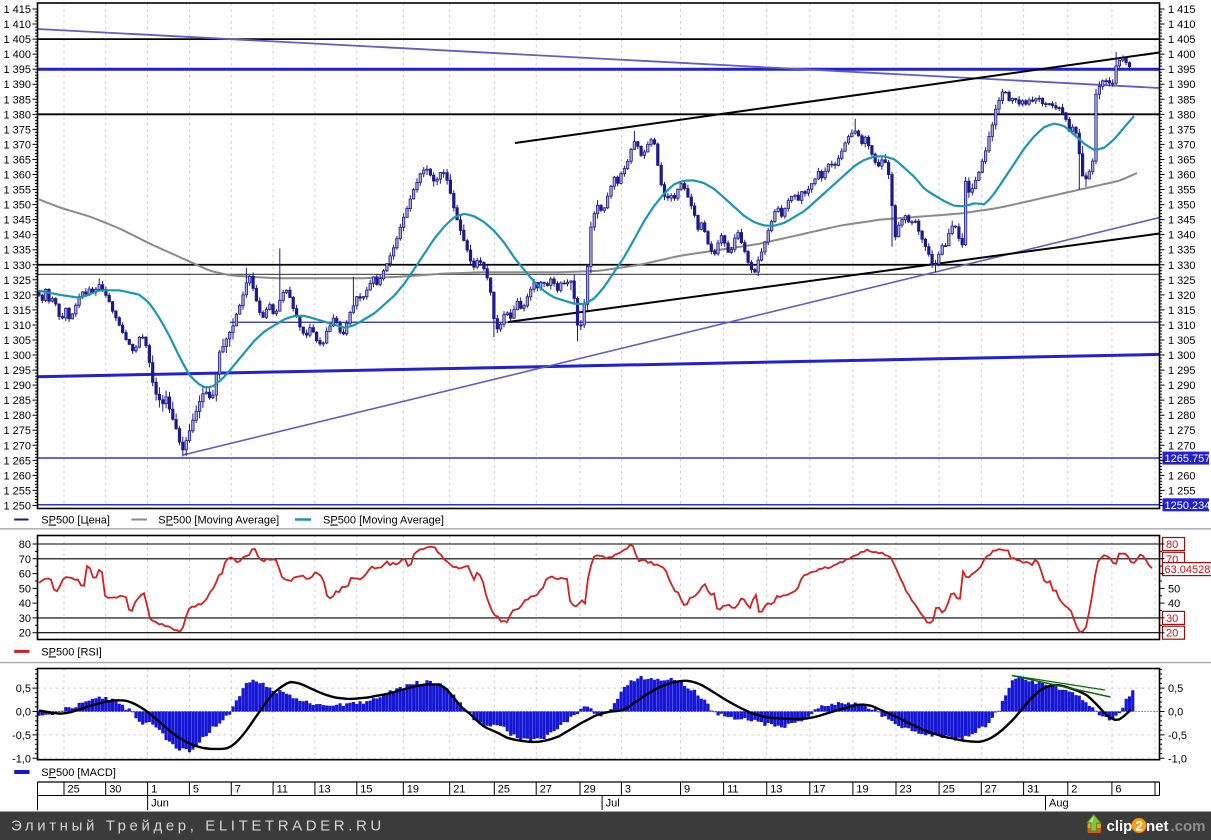 This screenshot has width=1211, height=840. Describe the element at coordinates (590, 790) in the screenshot. I see `svg-text: 29` at that location.